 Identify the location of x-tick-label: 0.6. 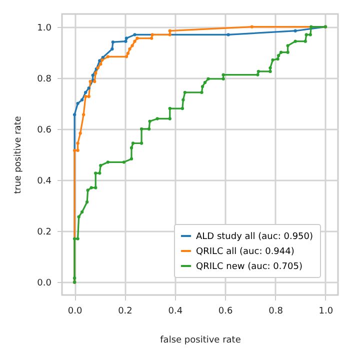
(226, 311).